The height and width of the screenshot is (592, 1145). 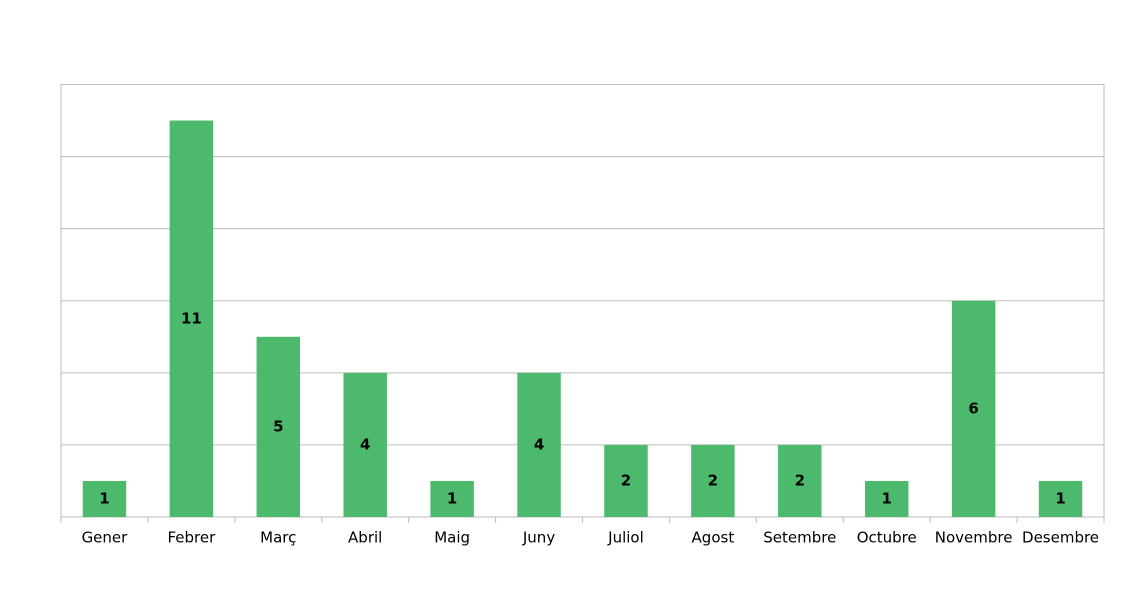 What do you see at coordinates (278, 538) in the screenshot?
I see `x-tick-label: Març` at bounding box center [278, 538].